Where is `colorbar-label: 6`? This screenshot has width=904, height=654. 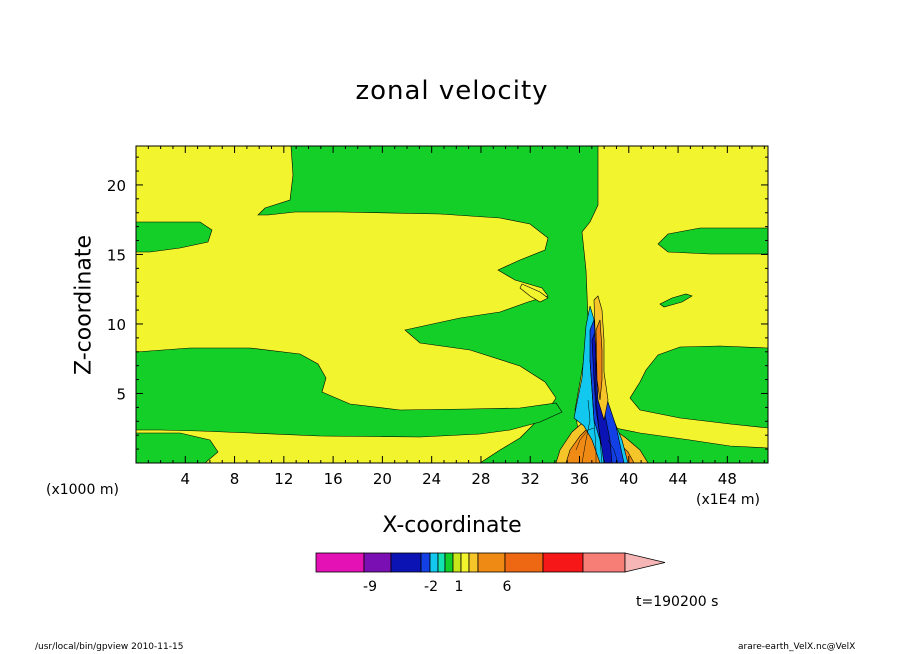 colorbar-label: 6 is located at coordinates (507, 587).